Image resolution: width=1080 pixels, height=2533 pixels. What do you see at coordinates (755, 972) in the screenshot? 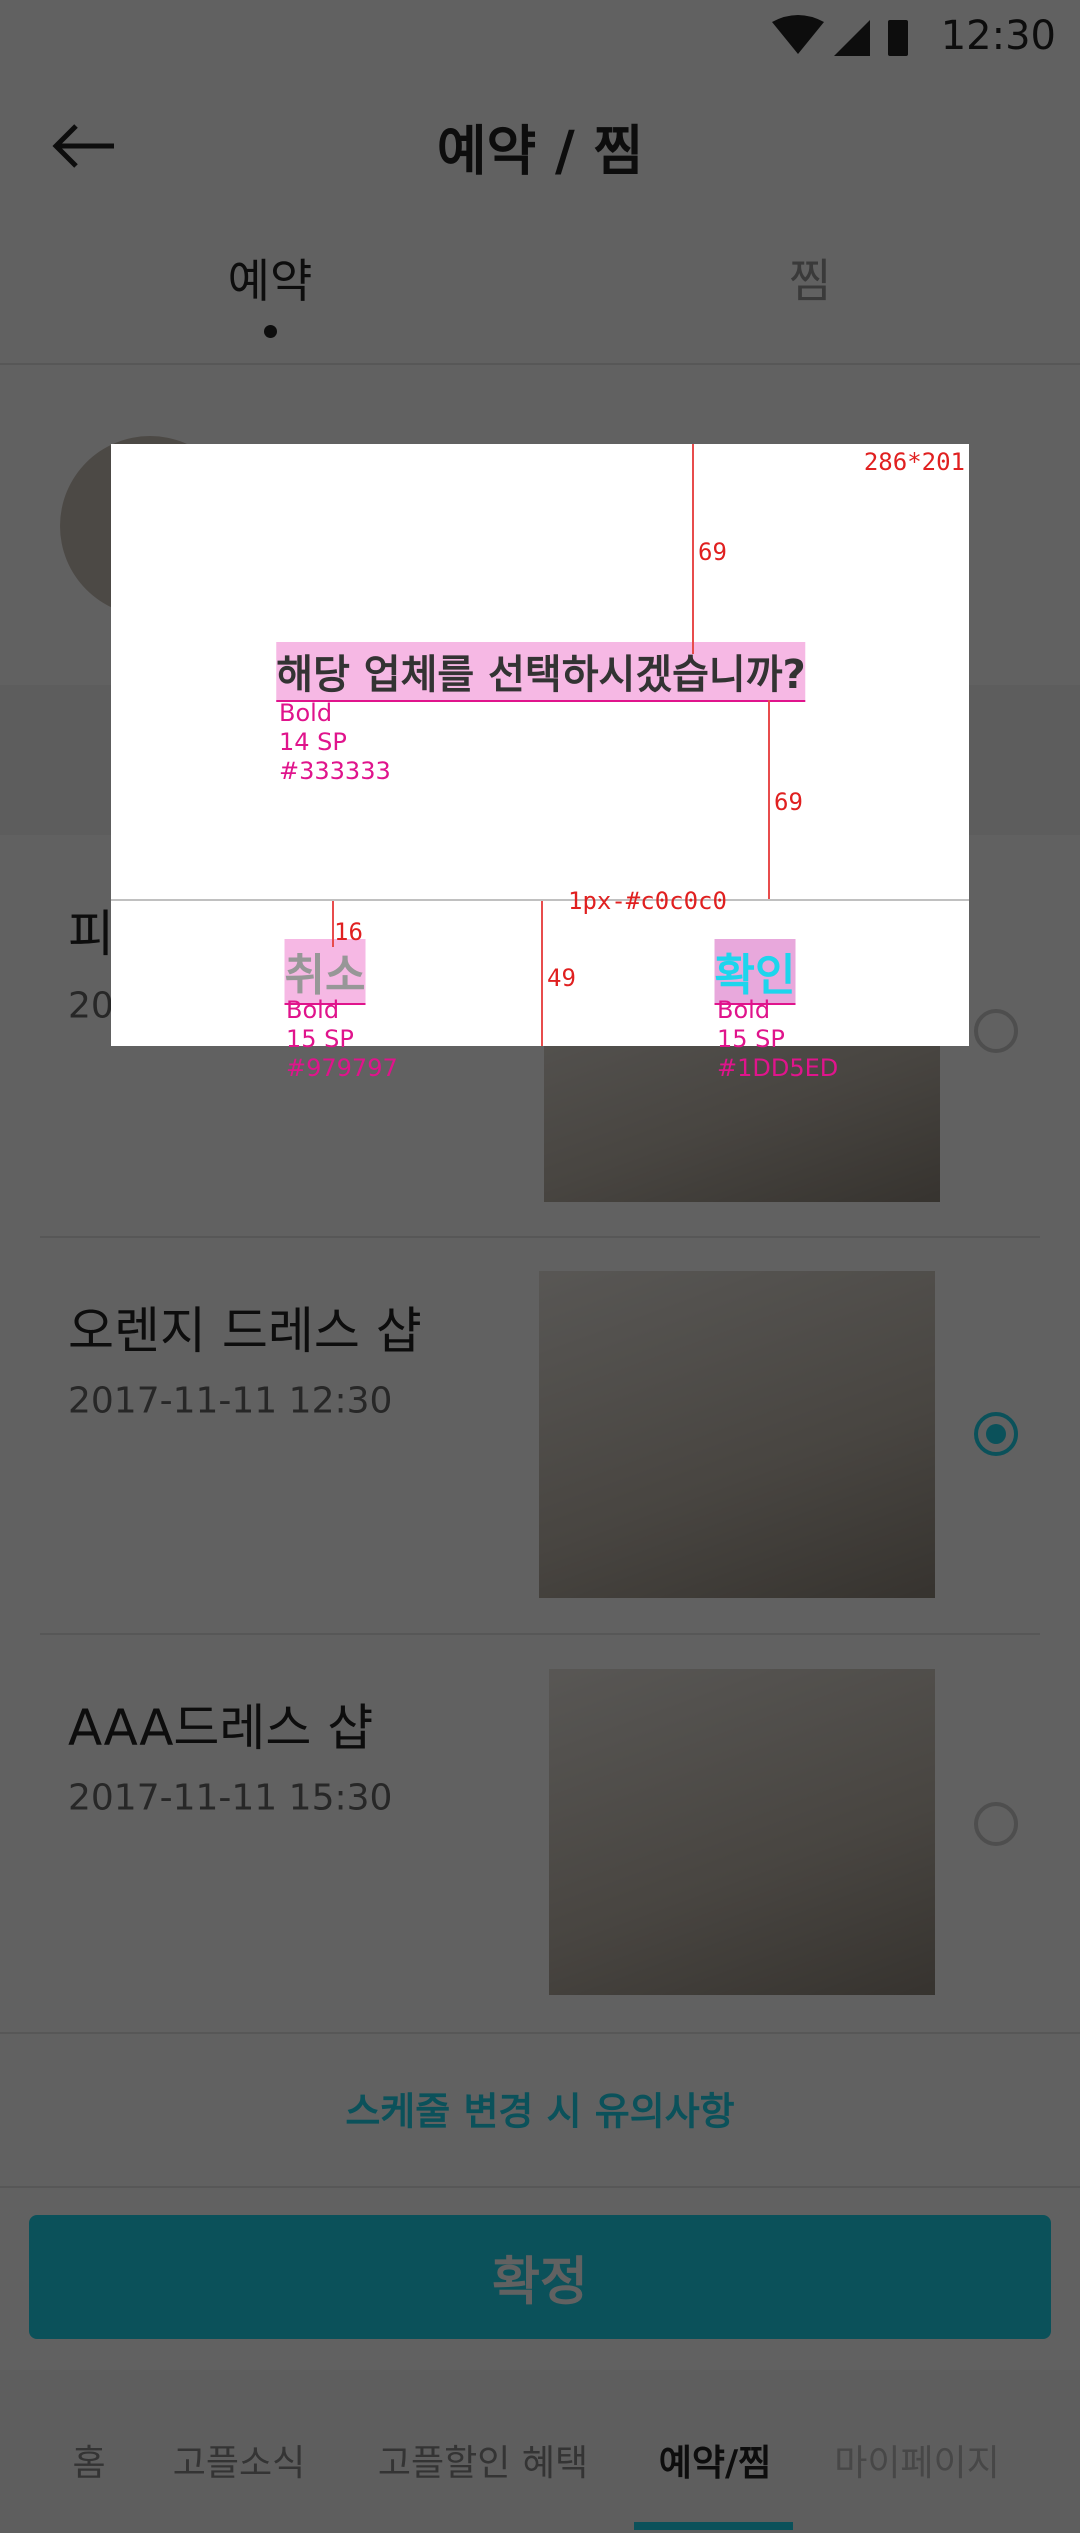
I see `dialog-confirm: 확인` at bounding box center [755, 972].